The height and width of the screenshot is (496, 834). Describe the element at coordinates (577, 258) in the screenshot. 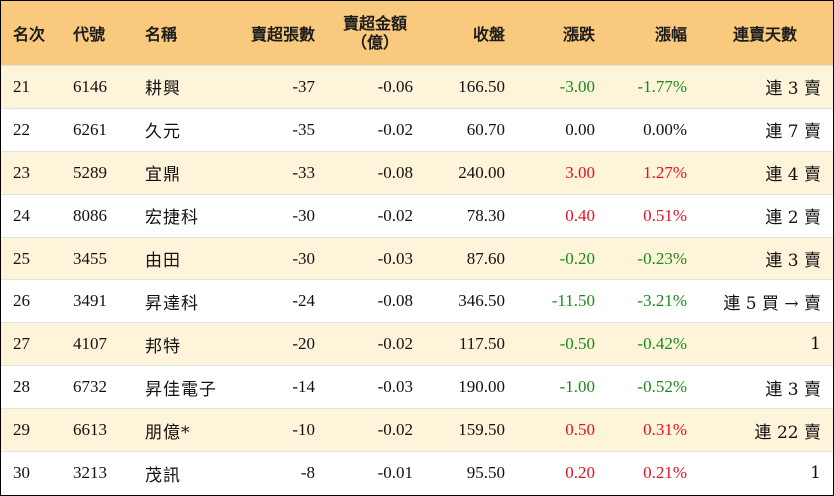

I see `price-change-cell: -0.20` at that location.